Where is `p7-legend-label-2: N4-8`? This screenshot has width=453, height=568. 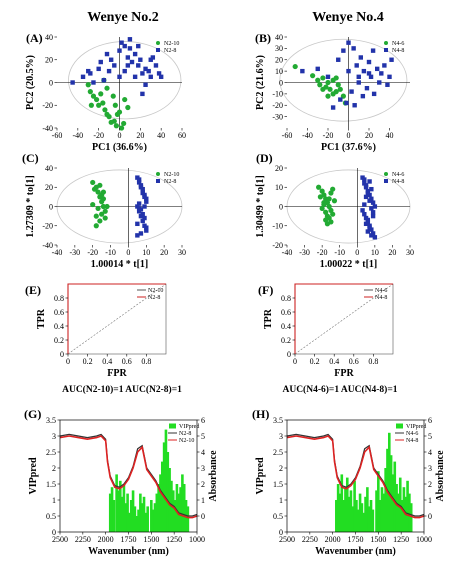 p7-legend-label-2: N4-8 is located at coordinates (412, 441).